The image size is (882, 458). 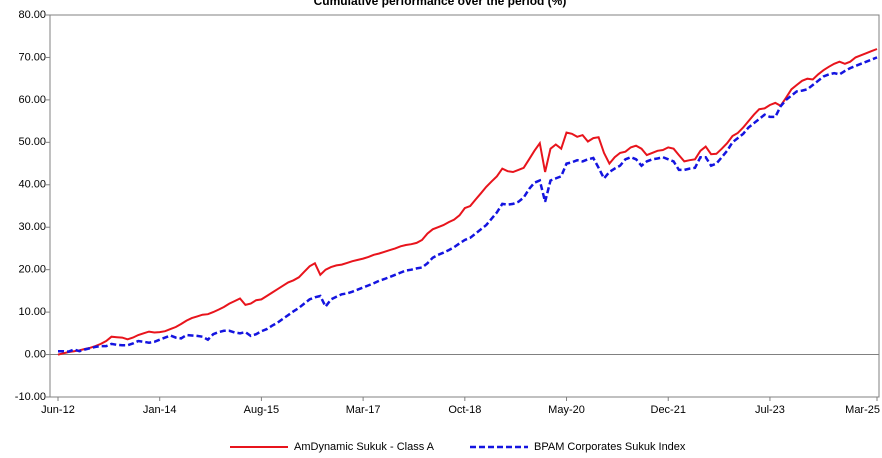 What do you see at coordinates (32, 185) in the screenshot?
I see `y-tick-label: 40.00` at bounding box center [32, 185].